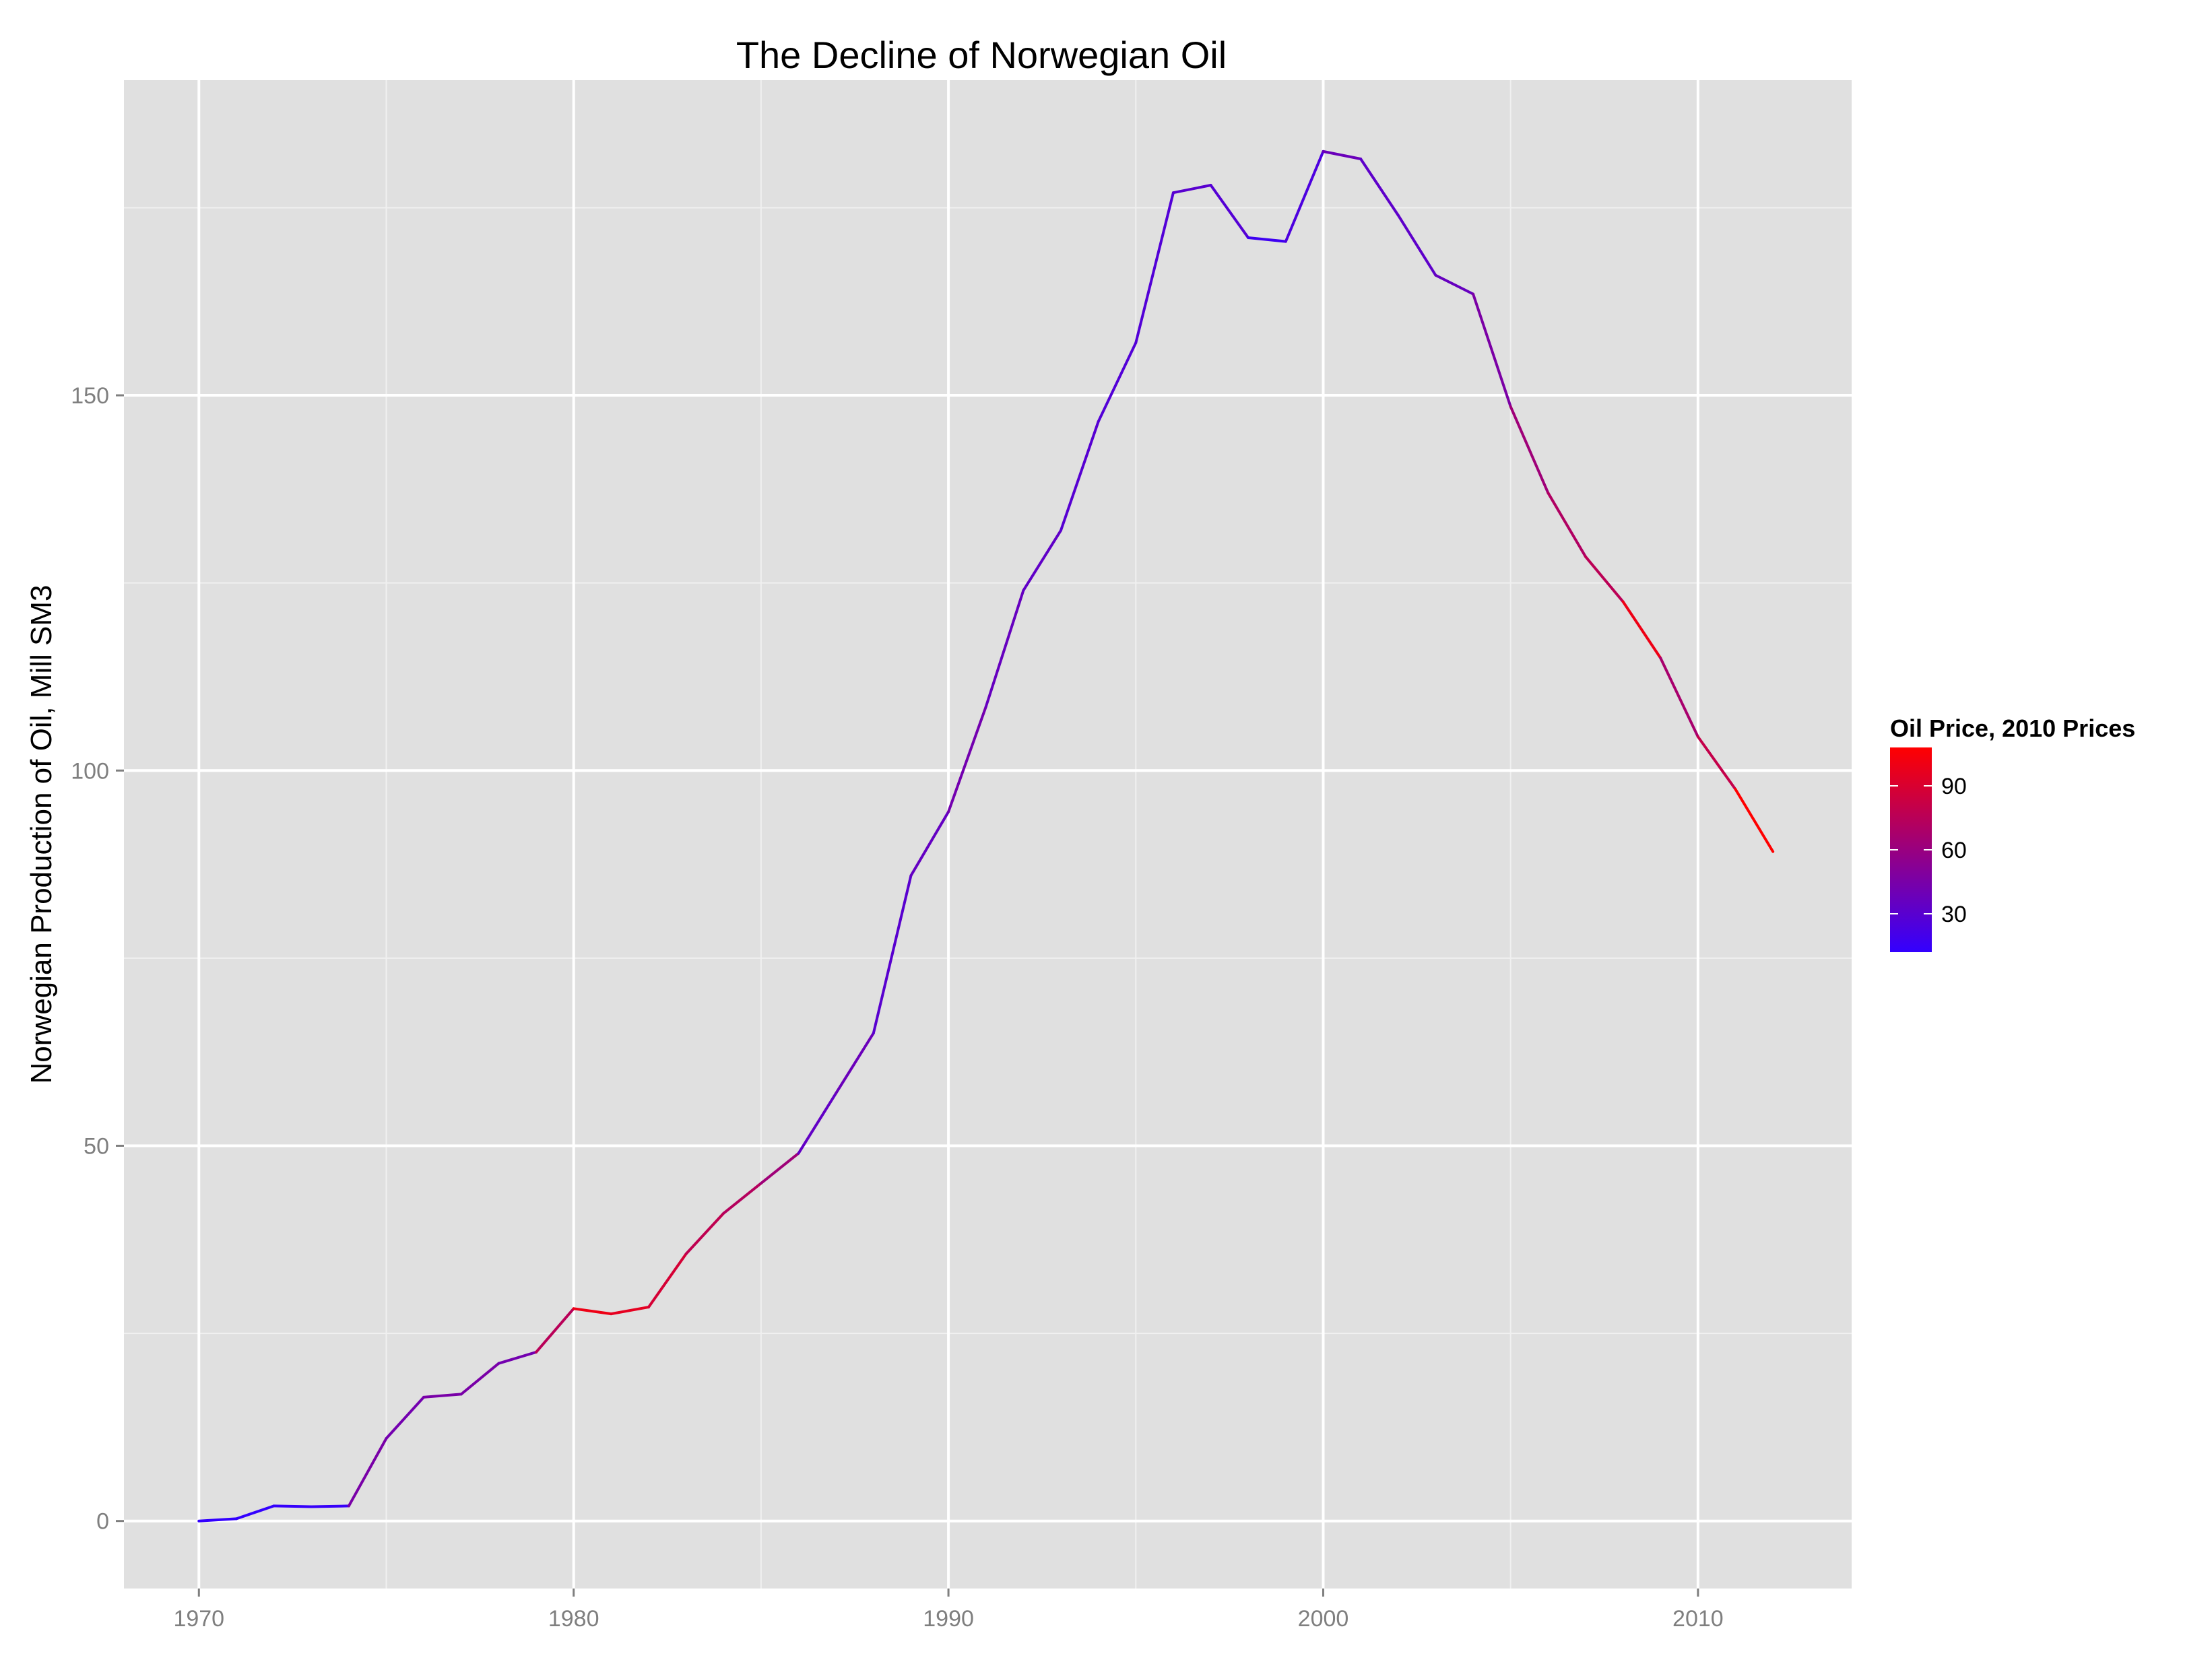 The width and height of the screenshot is (2212, 1670). What do you see at coordinates (90, 771) in the screenshot?
I see `y-tick-label: 100` at bounding box center [90, 771].